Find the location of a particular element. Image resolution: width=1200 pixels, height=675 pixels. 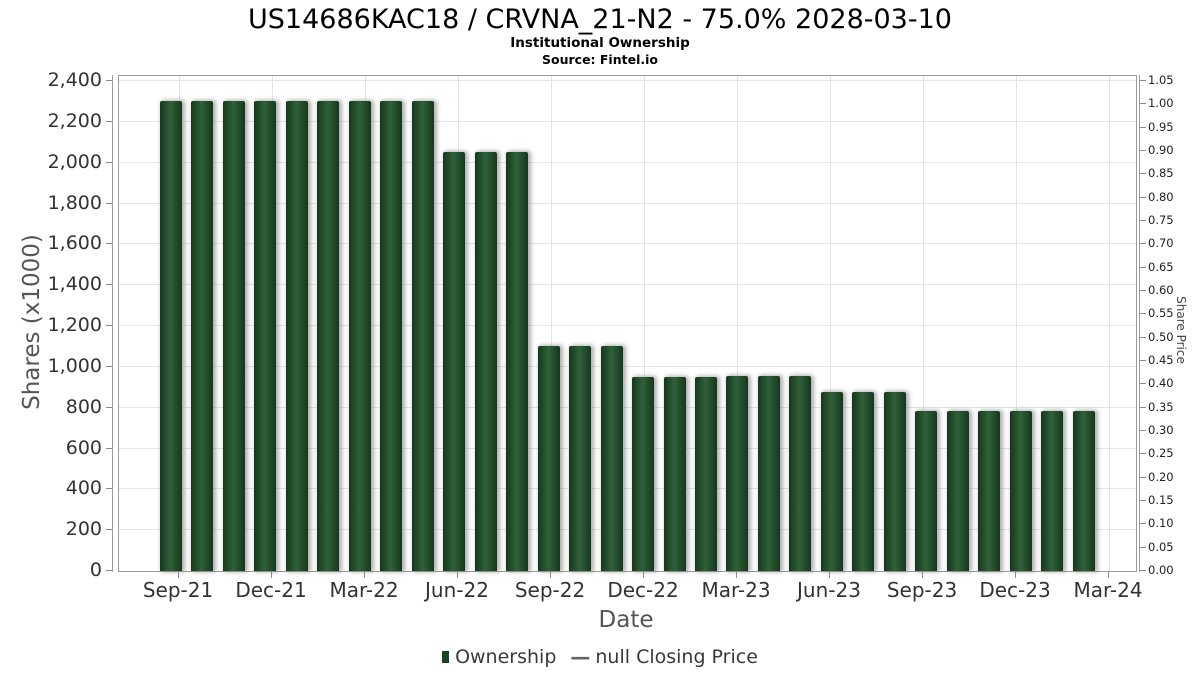

y-axis-label-right: 0.00 is located at coordinates (1161, 570).